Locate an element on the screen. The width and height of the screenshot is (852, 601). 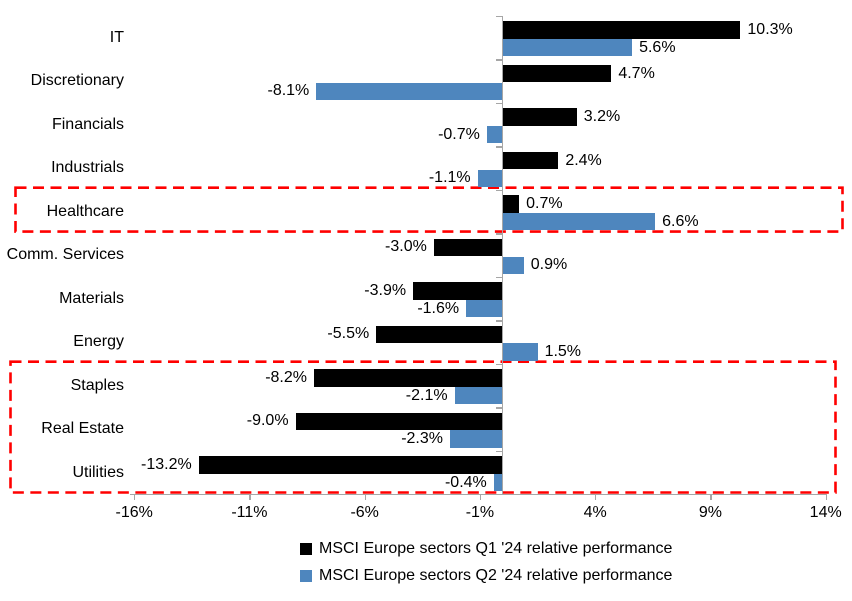
x-axis-label--6: -6% is located at coordinates (364, 512).